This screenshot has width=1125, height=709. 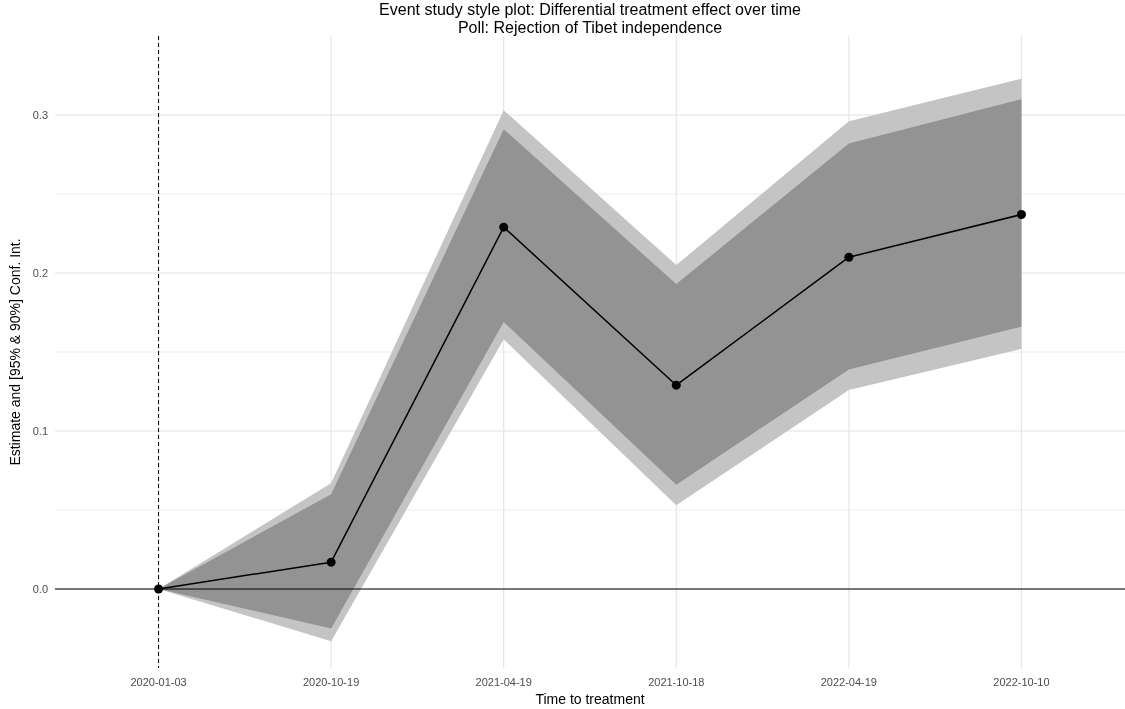 What do you see at coordinates (158, 682) in the screenshot?
I see `x-tick-label: 2020-01-03` at bounding box center [158, 682].